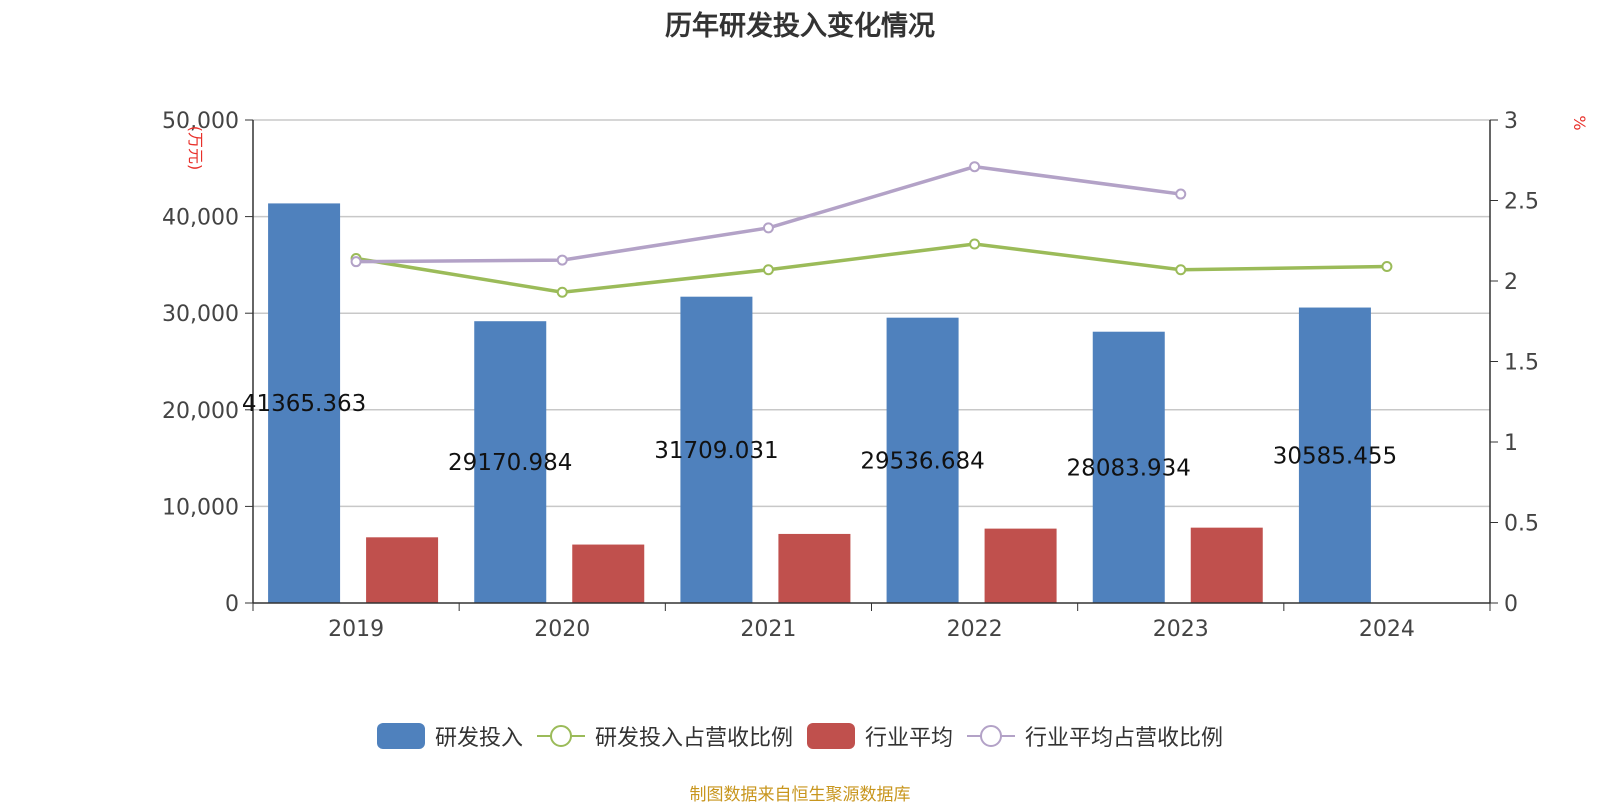  Describe the element at coordinates (1521, 363) in the screenshot. I see `right-axis-tick-label: 1.5` at that location.